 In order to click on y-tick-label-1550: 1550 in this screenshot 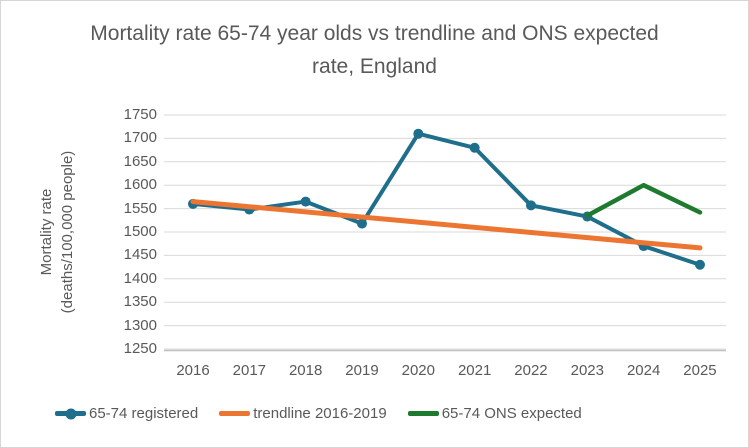, I will do `click(140, 208)`.